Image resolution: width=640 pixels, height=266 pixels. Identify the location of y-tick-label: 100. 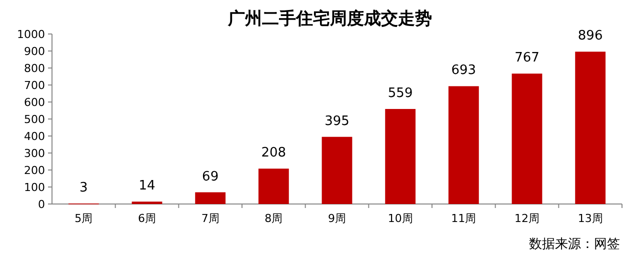
(34, 187).